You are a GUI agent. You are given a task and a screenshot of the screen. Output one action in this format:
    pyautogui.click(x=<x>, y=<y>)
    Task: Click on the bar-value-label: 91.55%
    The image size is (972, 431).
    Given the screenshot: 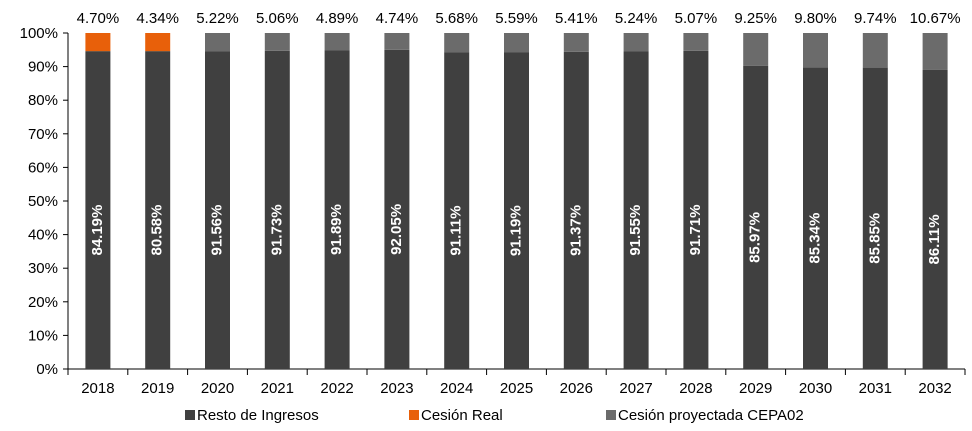 What is the action you would take?
    pyautogui.click(x=635, y=230)
    